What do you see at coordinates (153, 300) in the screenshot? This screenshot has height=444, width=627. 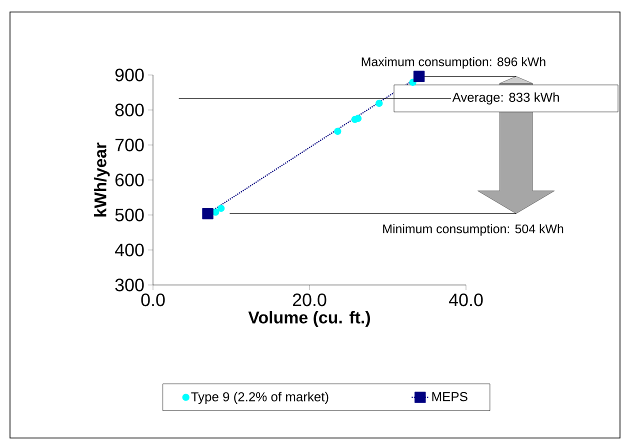 I see `x-tick-label: 0.0` at bounding box center [153, 300].